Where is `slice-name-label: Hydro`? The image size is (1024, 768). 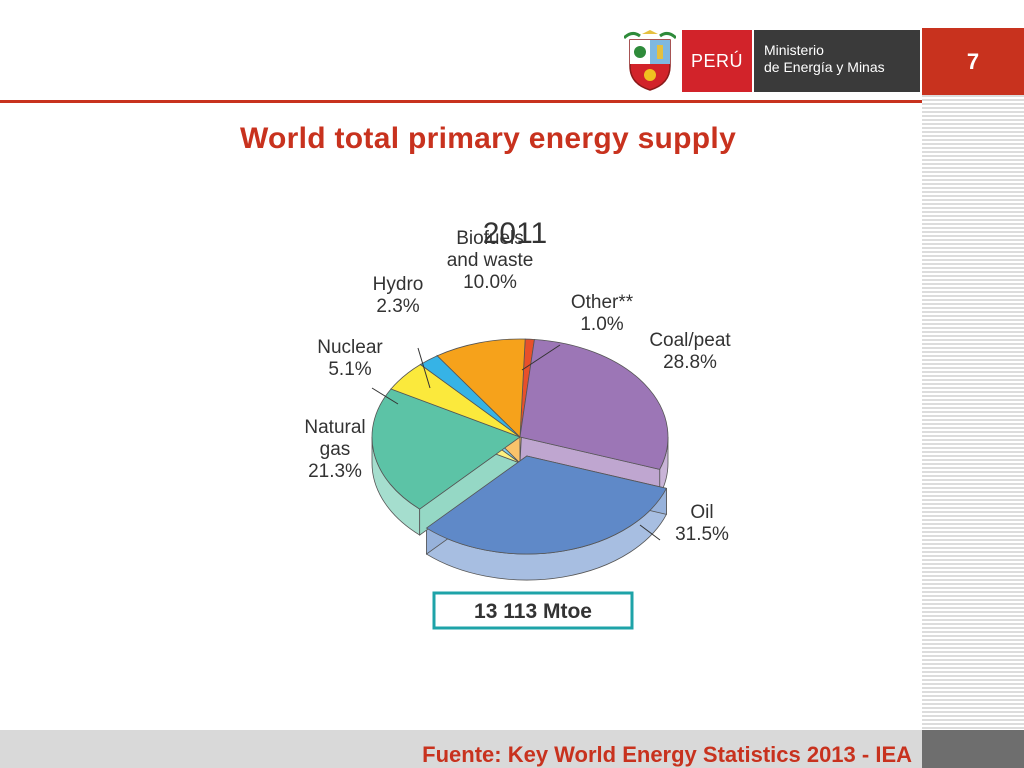
slice-name-label: Hydro is located at coordinates (398, 284).